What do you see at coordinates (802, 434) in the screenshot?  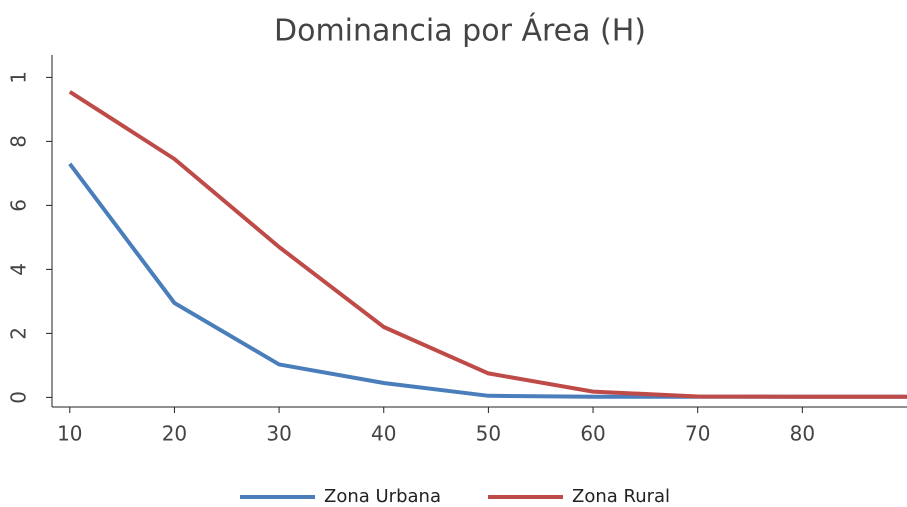 I see `x-tick-label: 80` at bounding box center [802, 434].